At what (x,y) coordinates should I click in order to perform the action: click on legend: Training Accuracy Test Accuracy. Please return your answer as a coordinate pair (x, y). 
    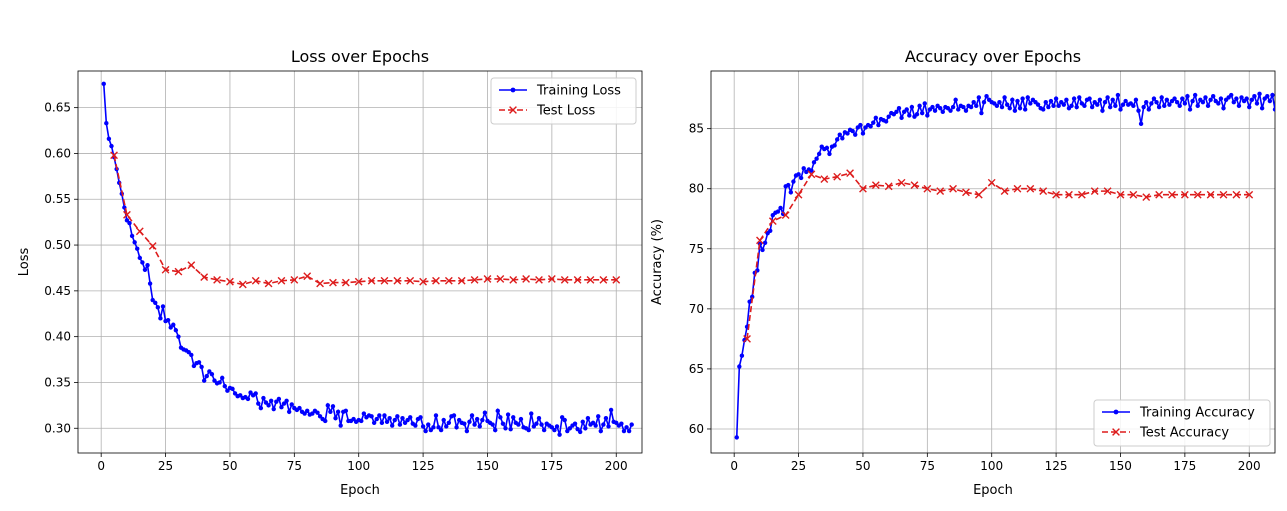
    Looking at the image, I should click on (1182, 423).